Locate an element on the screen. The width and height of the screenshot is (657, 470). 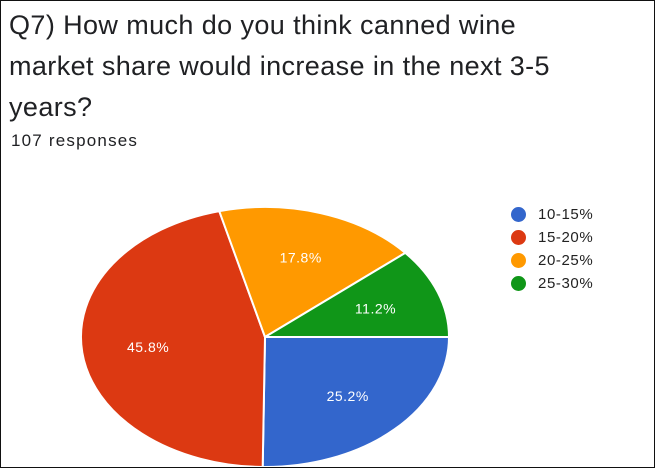
legend-label: 20-25% is located at coordinates (566, 260).